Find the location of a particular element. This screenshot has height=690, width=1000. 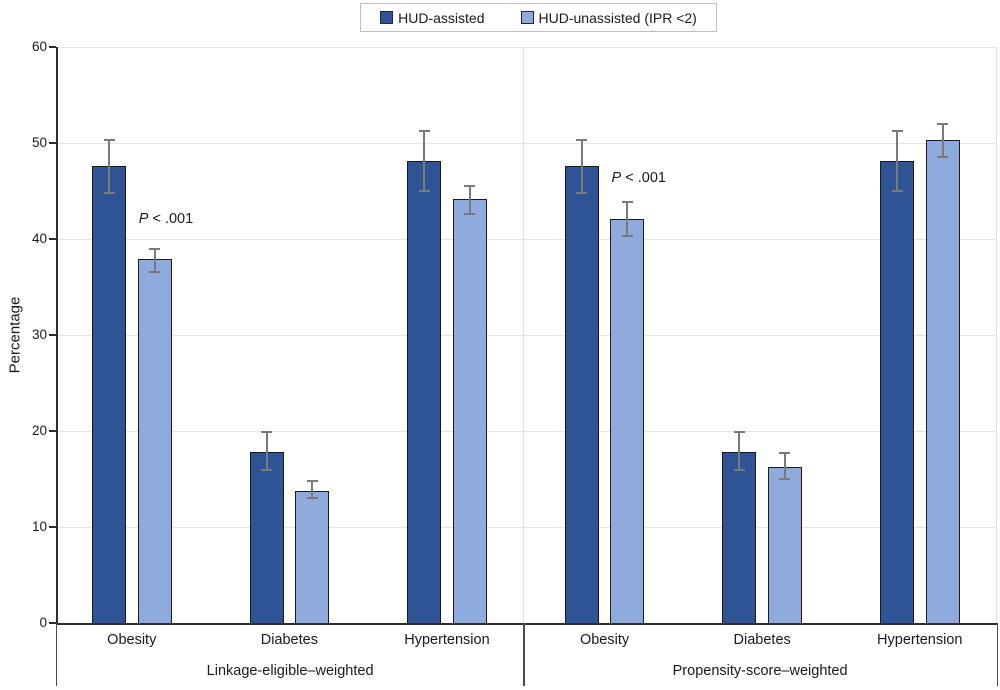

category-label-hypertension-2: Hypertension is located at coordinates (920, 640).